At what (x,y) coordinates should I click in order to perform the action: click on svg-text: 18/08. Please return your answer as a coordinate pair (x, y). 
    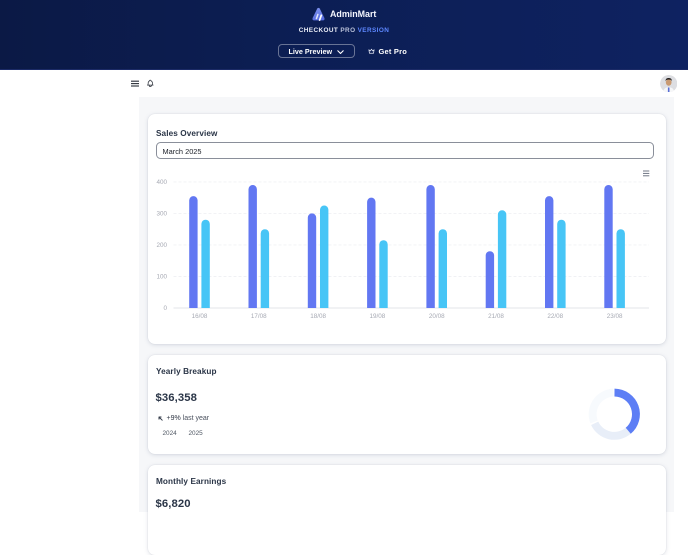
    Looking at the image, I should click on (318, 316).